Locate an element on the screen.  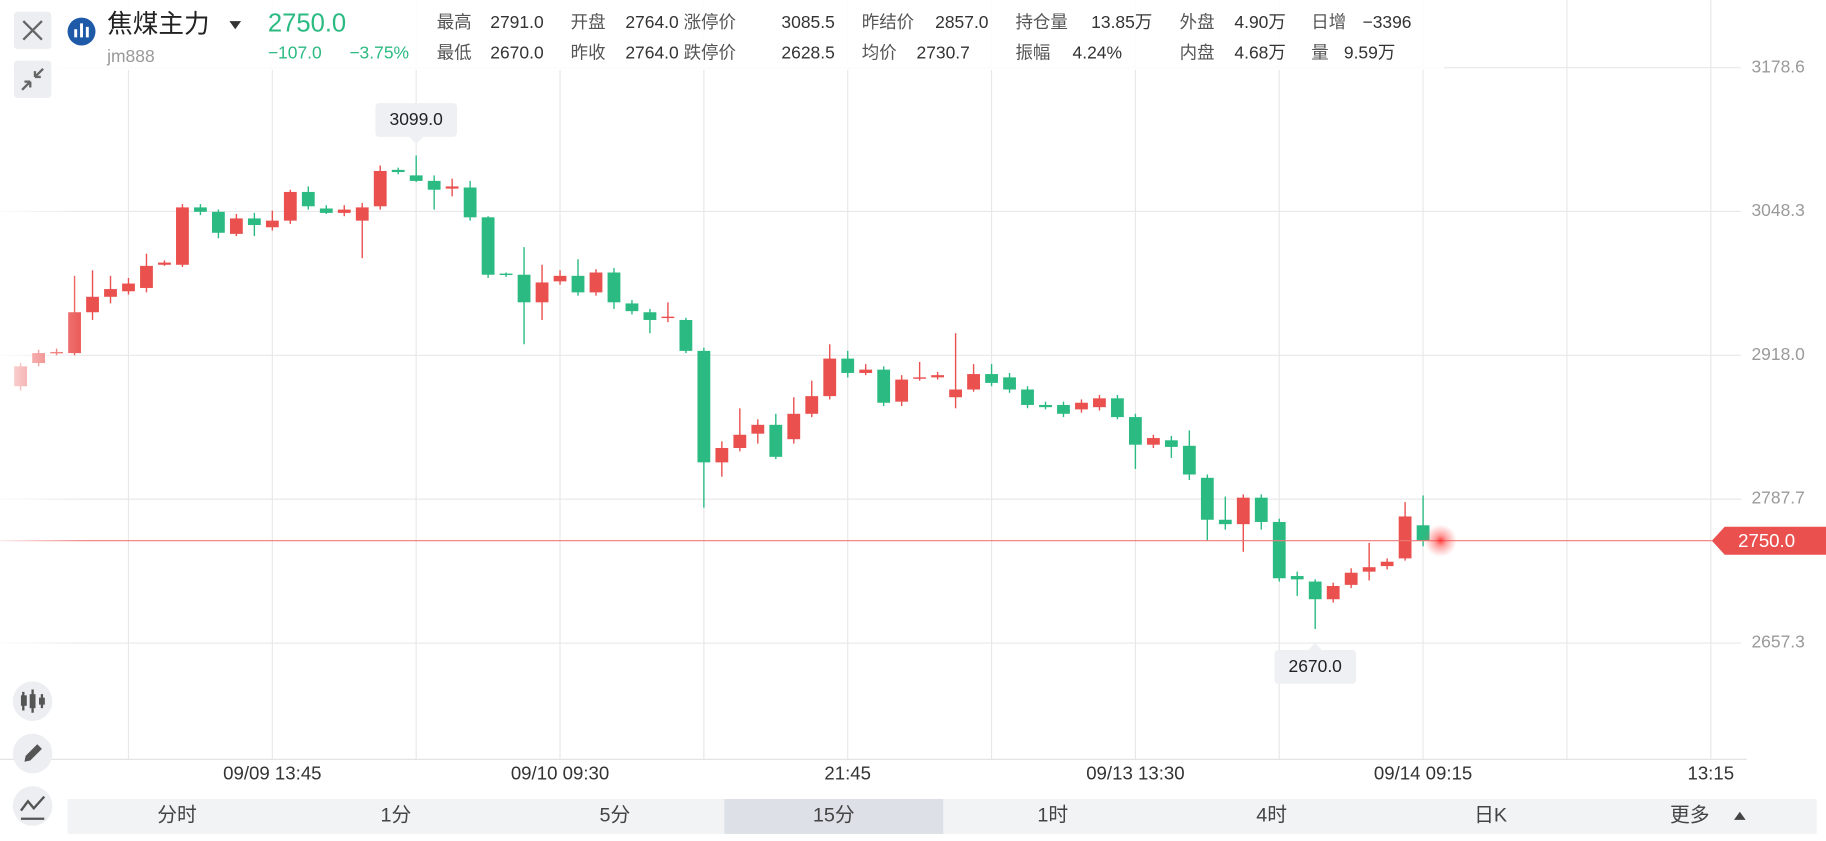
x-tick-label: 09/14 09:15 is located at coordinates (1423, 772).